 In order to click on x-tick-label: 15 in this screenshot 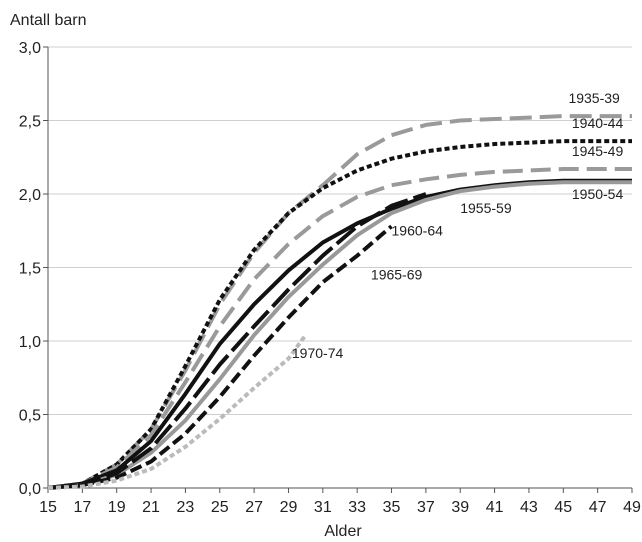, I will do `click(48, 507)`.